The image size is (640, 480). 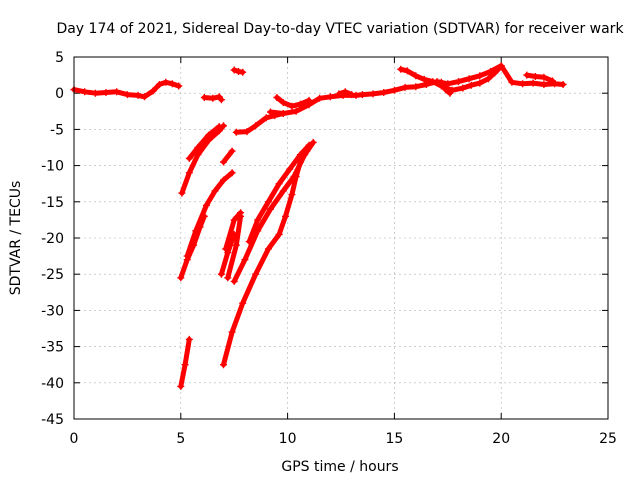 I want to click on y-tick-label: -40, so click(x=52, y=384).